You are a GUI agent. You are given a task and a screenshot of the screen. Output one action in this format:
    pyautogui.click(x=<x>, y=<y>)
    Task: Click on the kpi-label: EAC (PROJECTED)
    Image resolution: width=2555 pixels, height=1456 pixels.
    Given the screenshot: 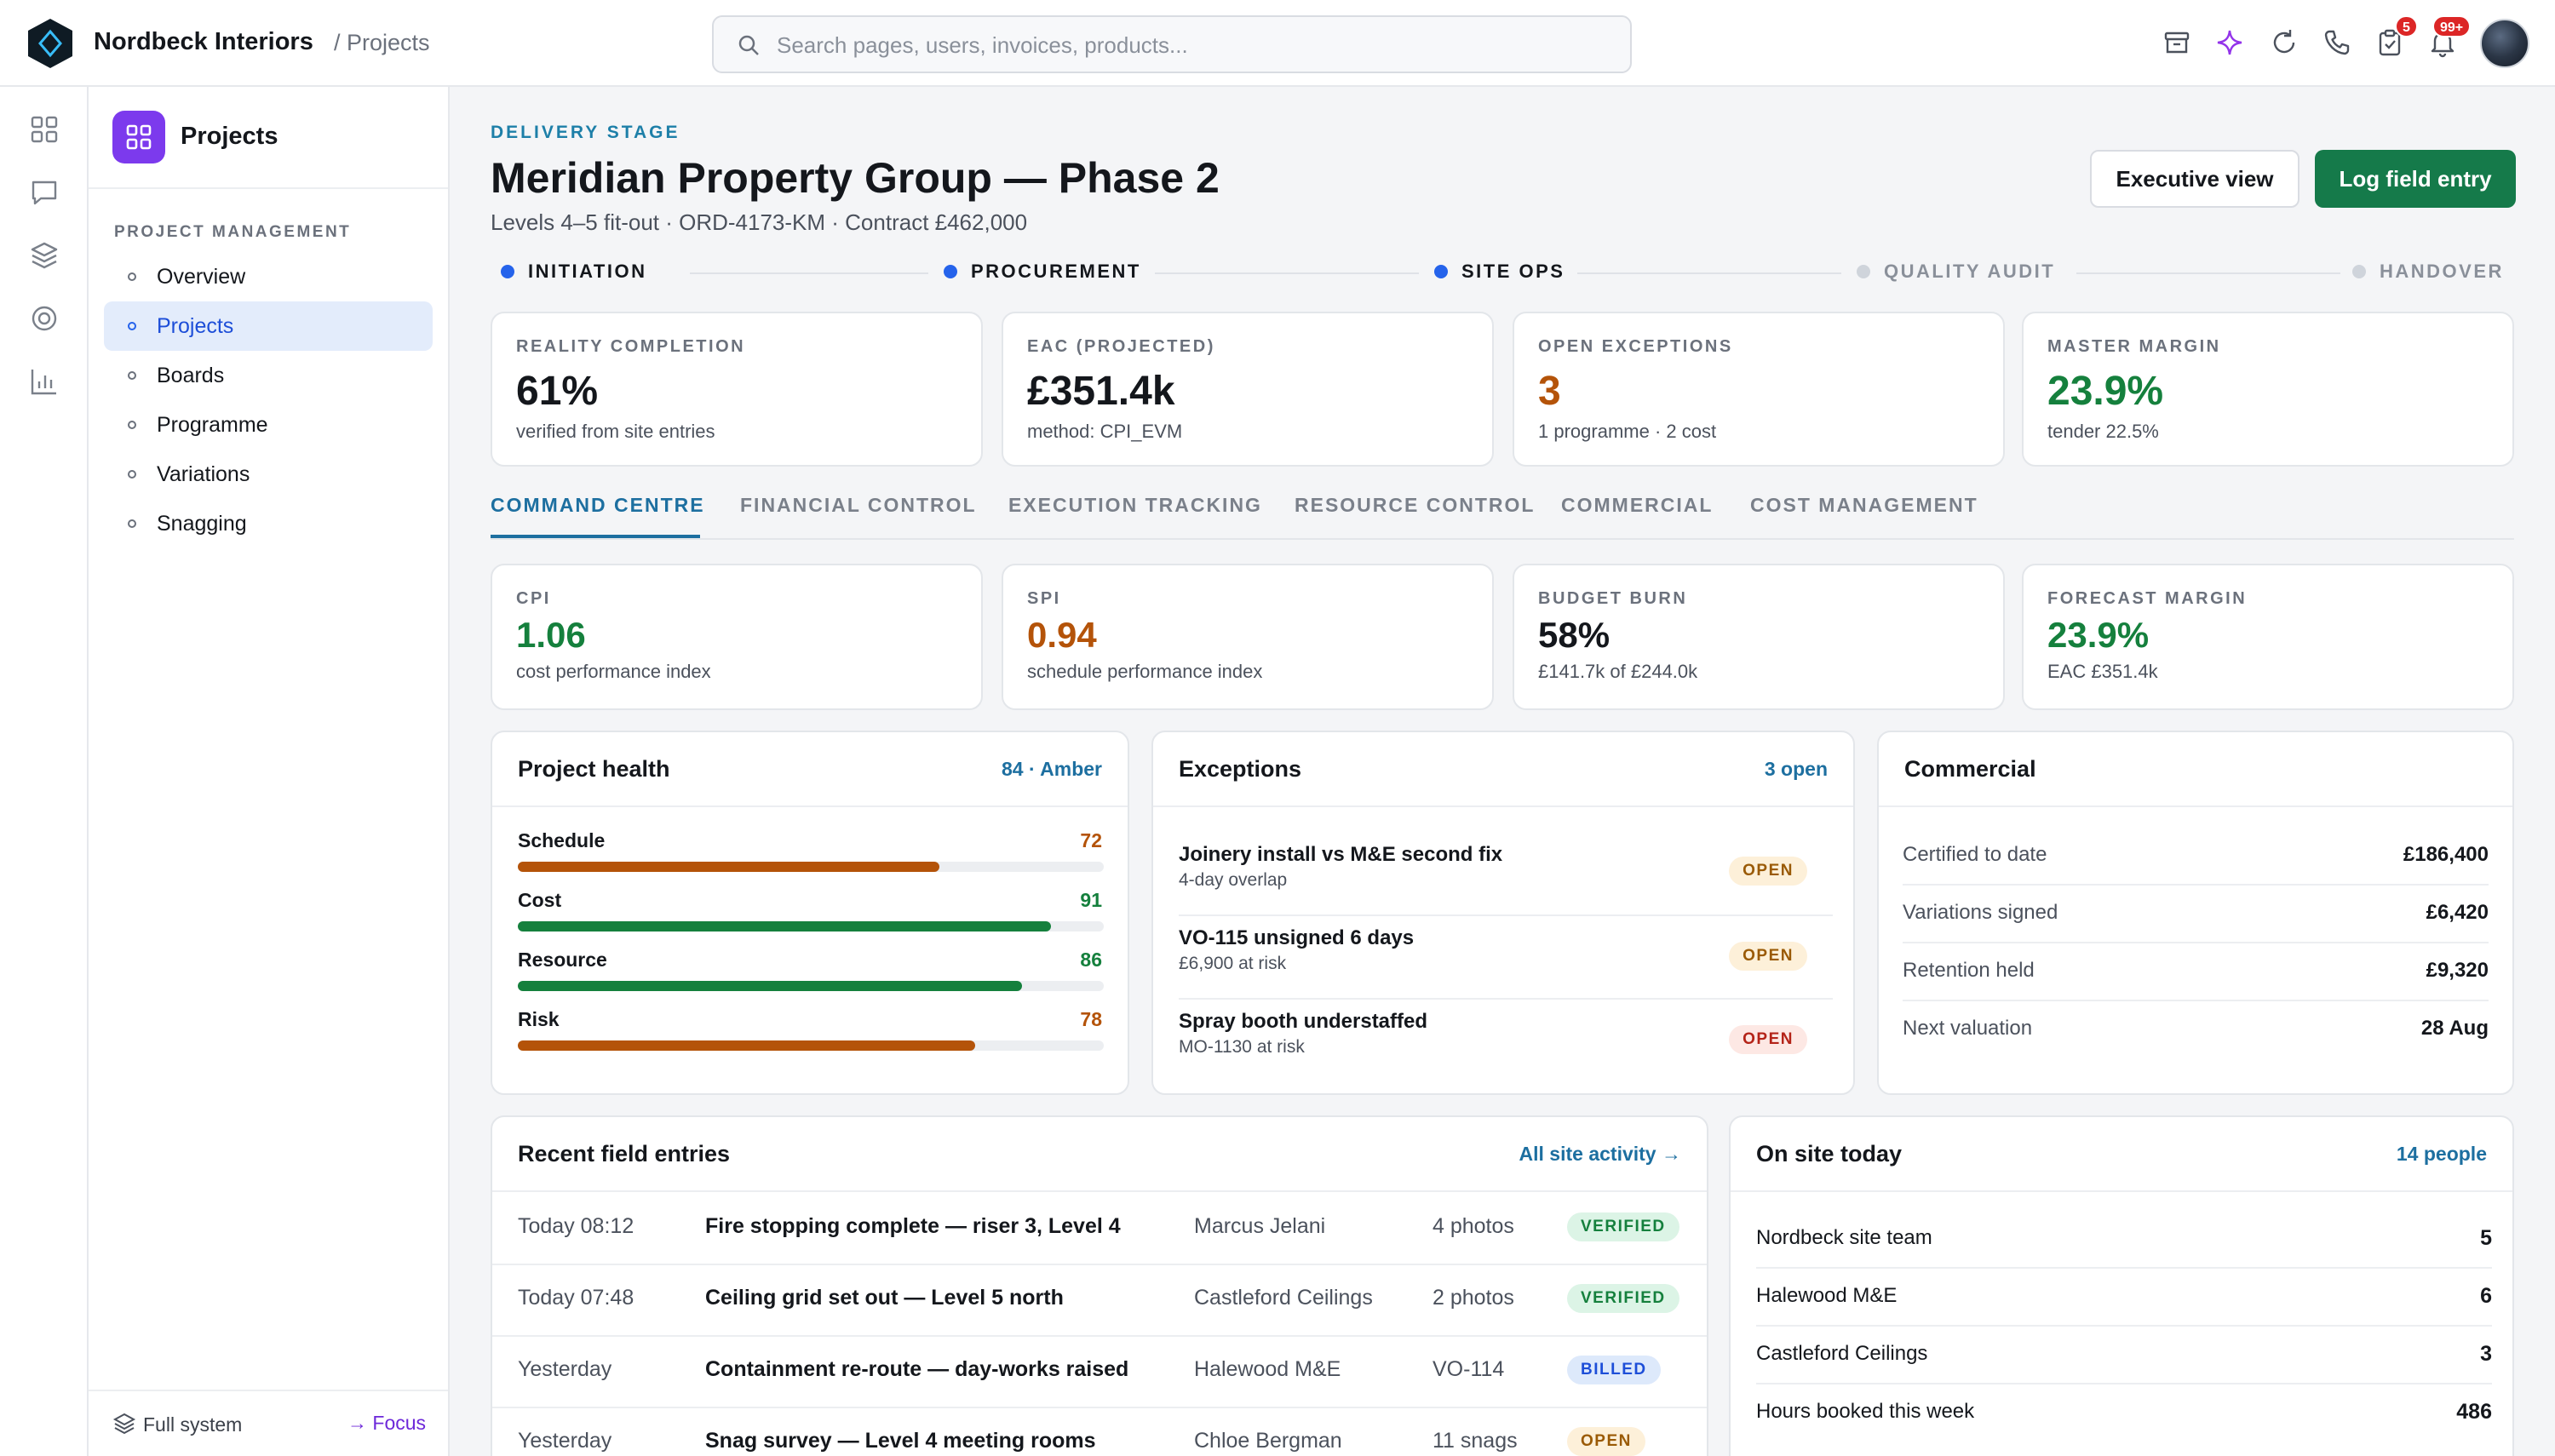 What is the action you would take?
    pyautogui.click(x=1121, y=347)
    